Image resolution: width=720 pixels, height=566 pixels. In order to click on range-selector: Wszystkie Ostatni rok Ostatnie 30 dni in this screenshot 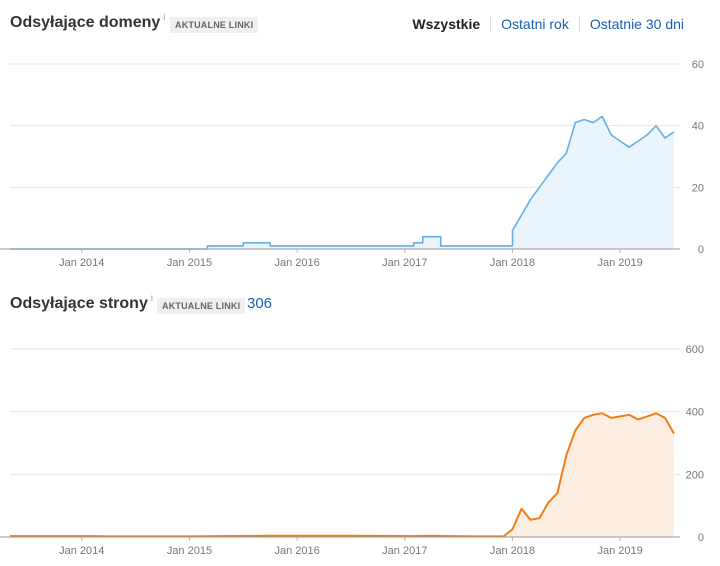, I will do `click(543, 24)`.